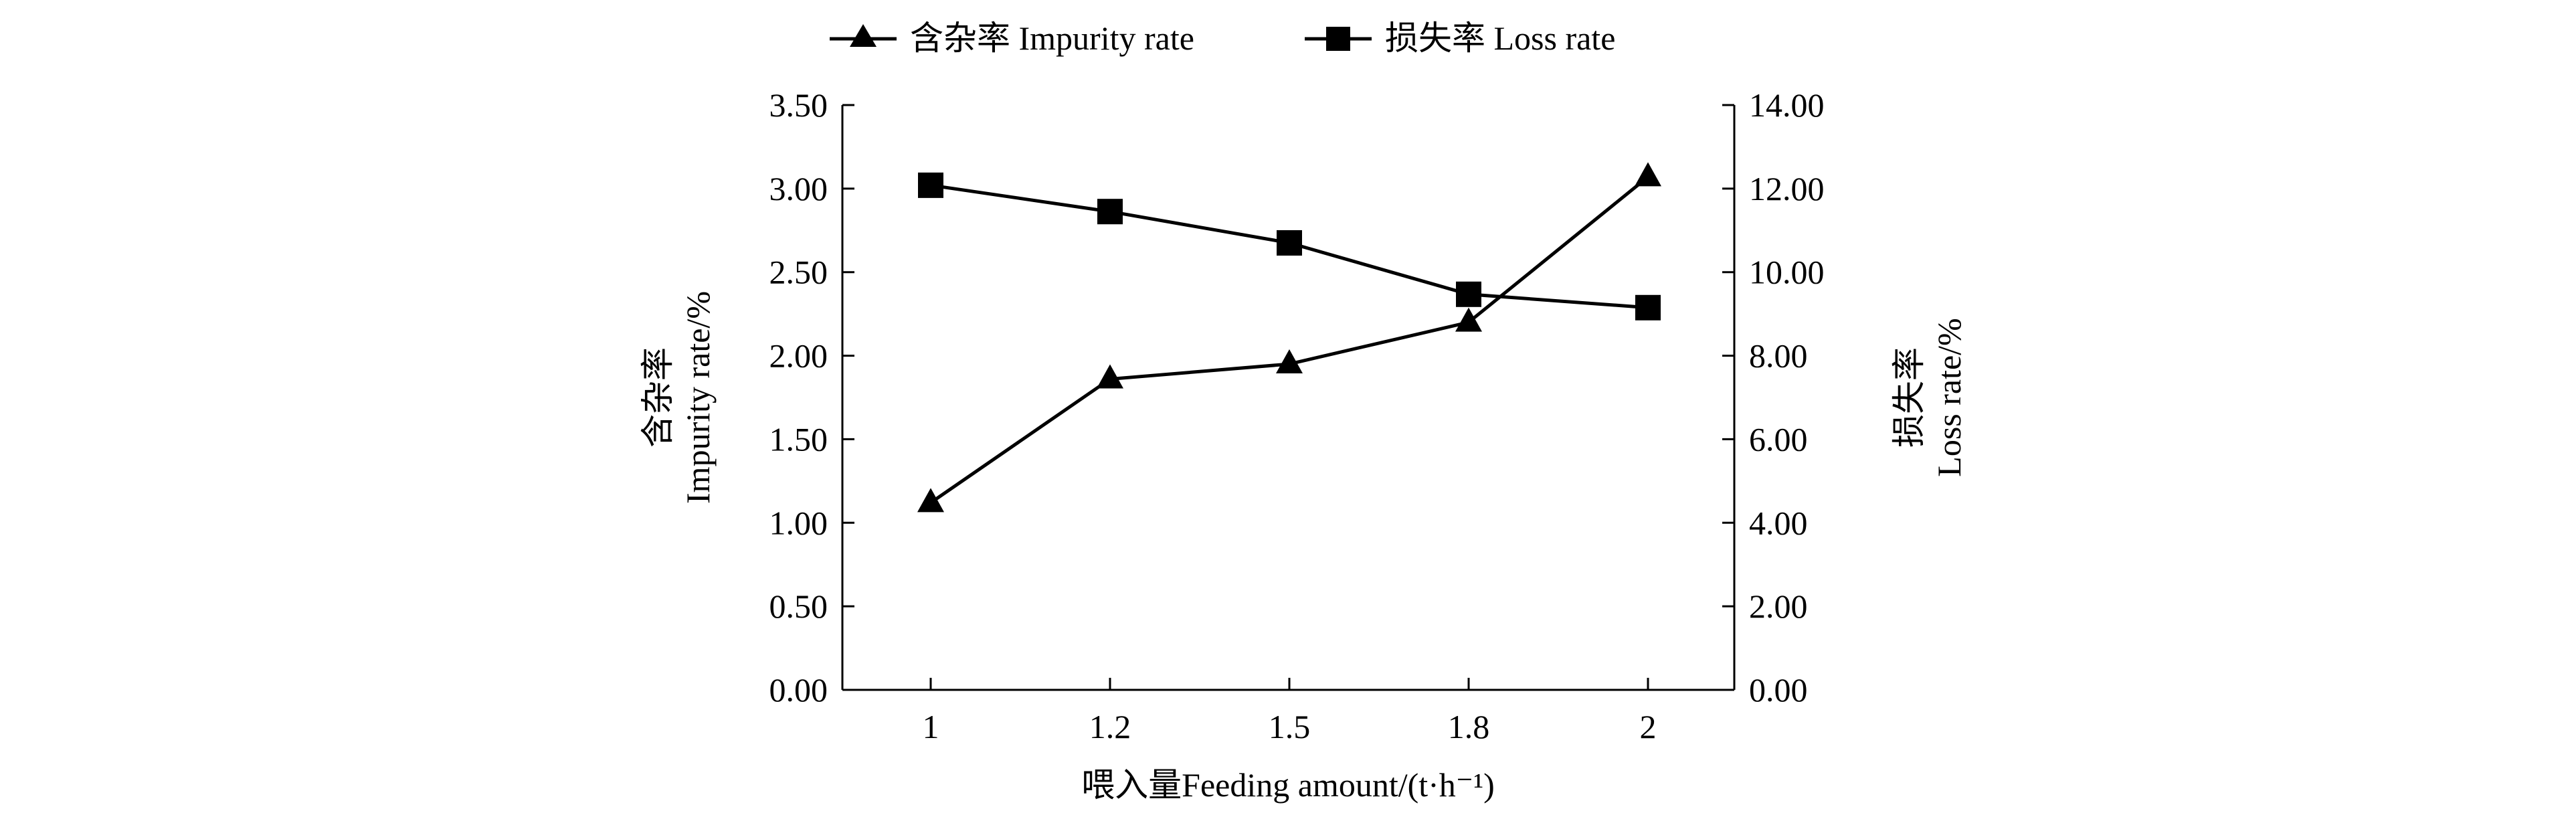 This screenshot has width=2576, height=819. Describe the element at coordinates (678, 397) in the screenshot. I see `left-axis-label: 含杂率 Impurity rate/%` at that location.